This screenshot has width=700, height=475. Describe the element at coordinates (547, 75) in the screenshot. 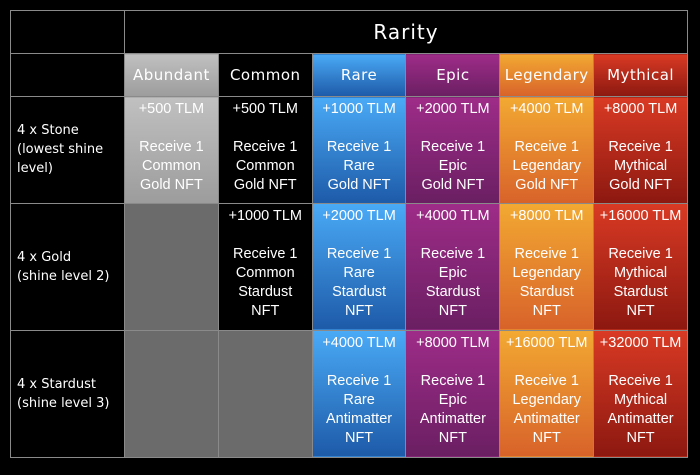

I see `column-header: Legendary` at that location.